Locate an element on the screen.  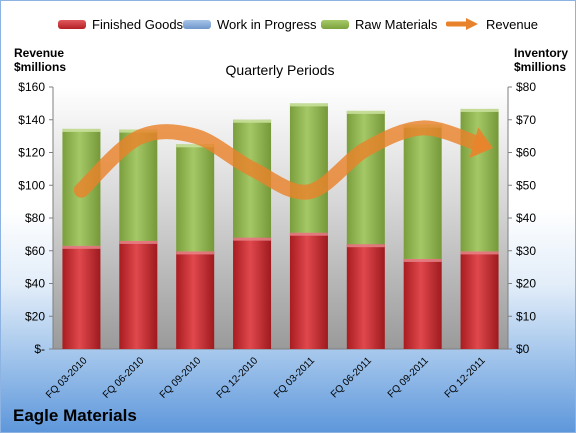
right-tick-label: $0 is located at coordinates (523, 349).